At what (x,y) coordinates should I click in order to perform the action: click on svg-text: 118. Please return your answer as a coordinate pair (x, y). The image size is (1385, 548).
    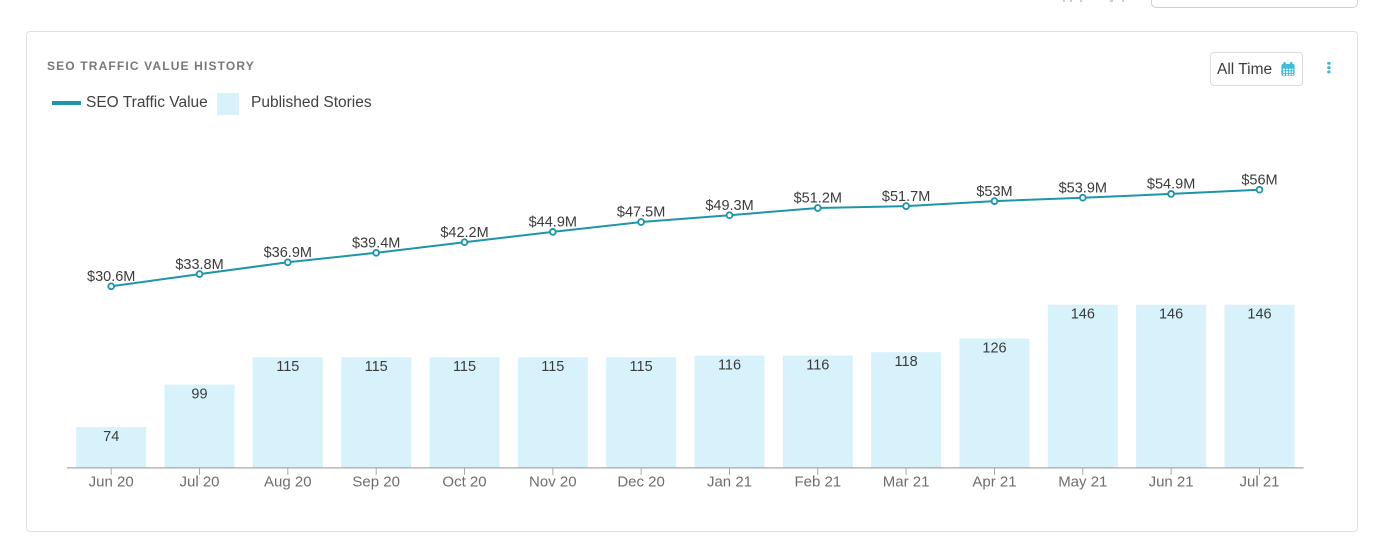
    Looking at the image, I should click on (906, 362).